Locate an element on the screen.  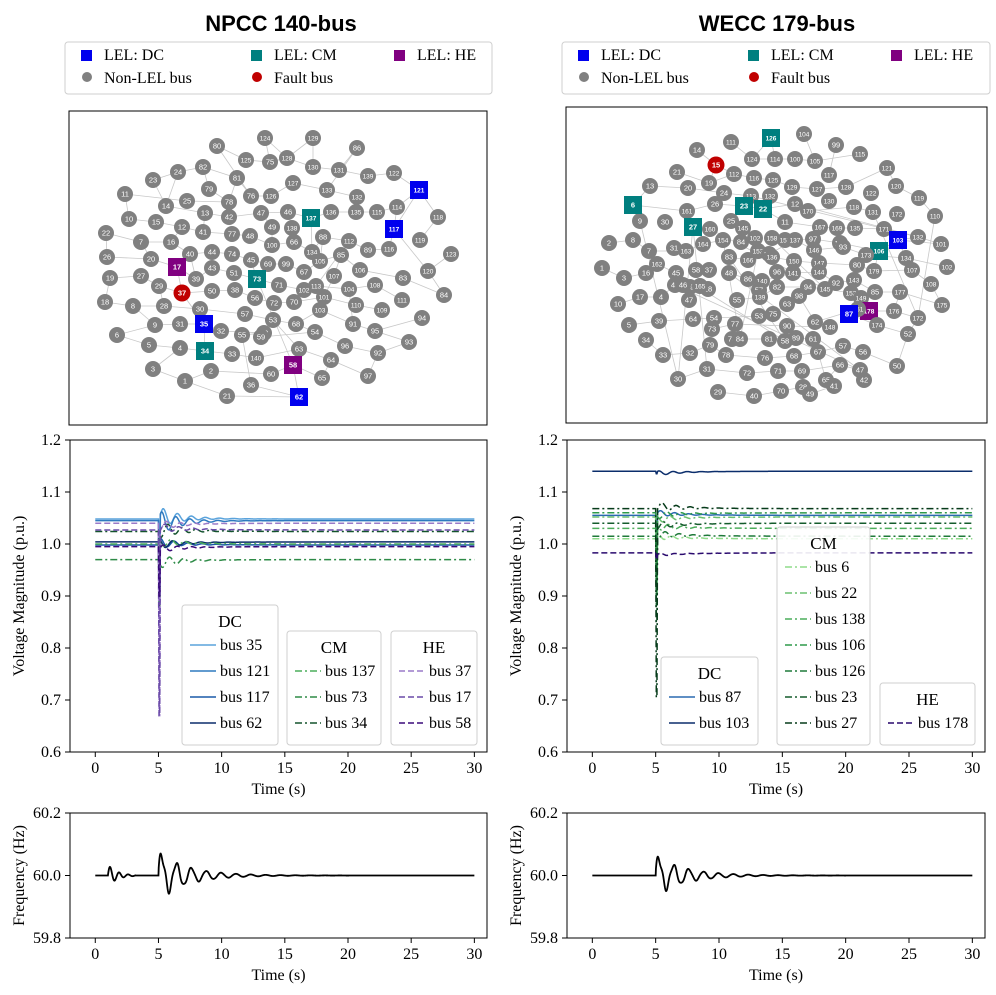
y-tick-label: 1.1 is located at coordinates (548, 492).